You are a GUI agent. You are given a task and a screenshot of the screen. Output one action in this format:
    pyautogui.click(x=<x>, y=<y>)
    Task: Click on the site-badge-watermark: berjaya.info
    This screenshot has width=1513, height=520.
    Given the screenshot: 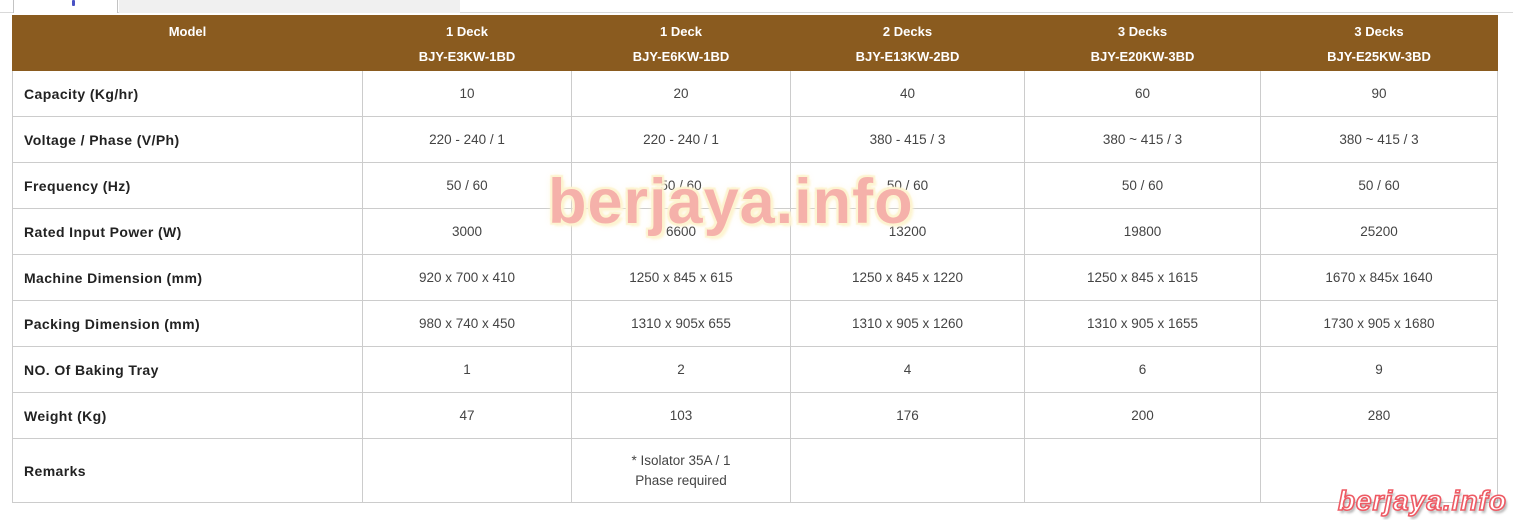 What is the action you would take?
    pyautogui.click(x=1422, y=500)
    